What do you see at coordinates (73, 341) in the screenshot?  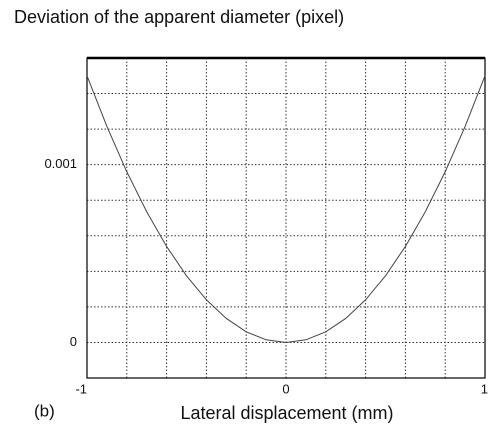 I see `y-tick-label: 0` at bounding box center [73, 341].